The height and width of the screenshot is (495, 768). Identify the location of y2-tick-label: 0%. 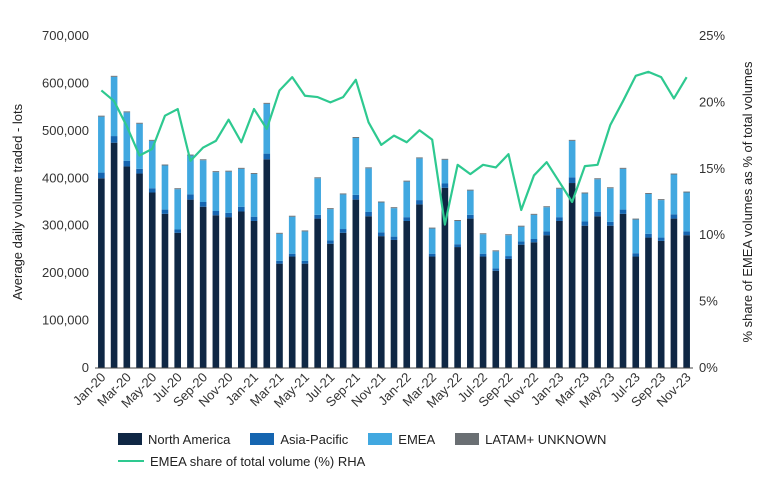
(708, 367).